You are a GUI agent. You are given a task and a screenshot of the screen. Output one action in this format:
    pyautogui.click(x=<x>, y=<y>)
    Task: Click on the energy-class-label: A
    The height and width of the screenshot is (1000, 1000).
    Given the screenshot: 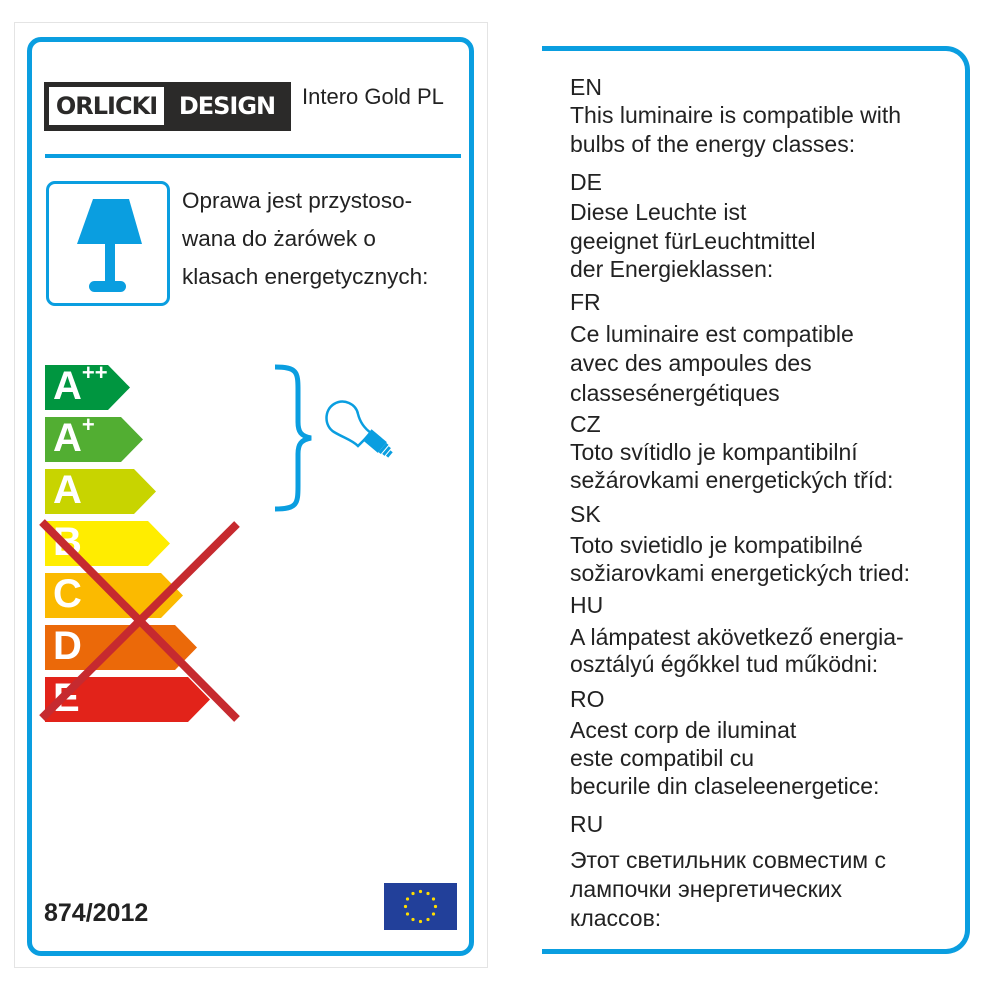 What is the action you would take?
    pyautogui.click(x=67, y=490)
    